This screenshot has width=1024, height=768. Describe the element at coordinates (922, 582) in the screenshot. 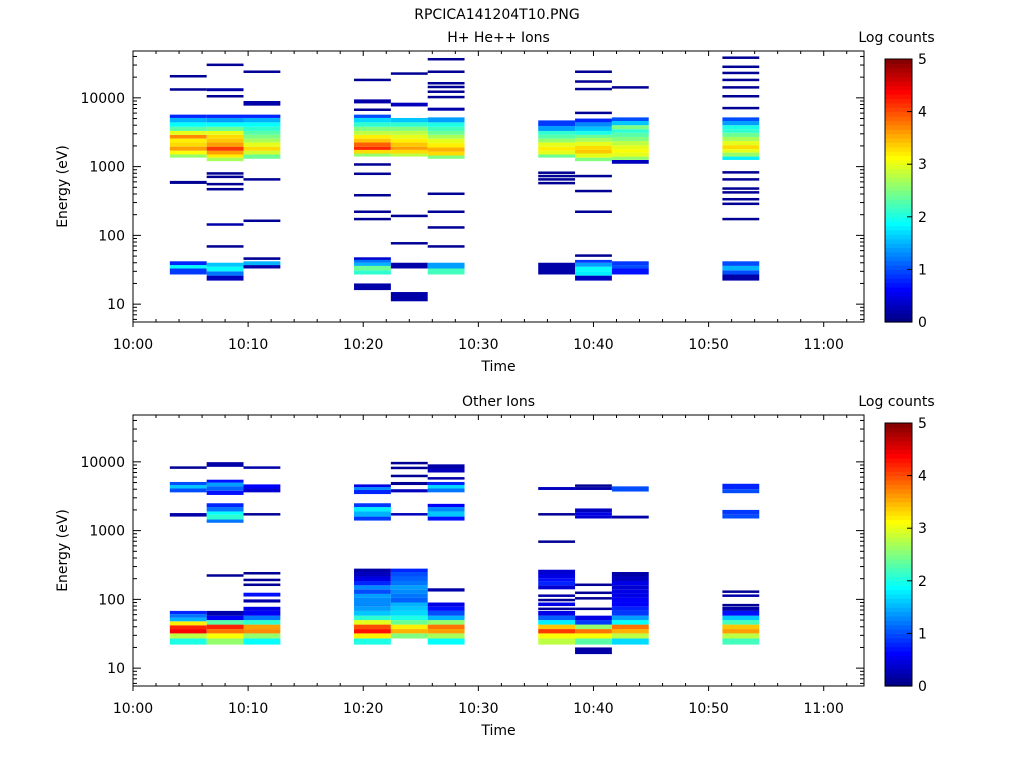

I see `colorbar-tick-label: 2` at that location.